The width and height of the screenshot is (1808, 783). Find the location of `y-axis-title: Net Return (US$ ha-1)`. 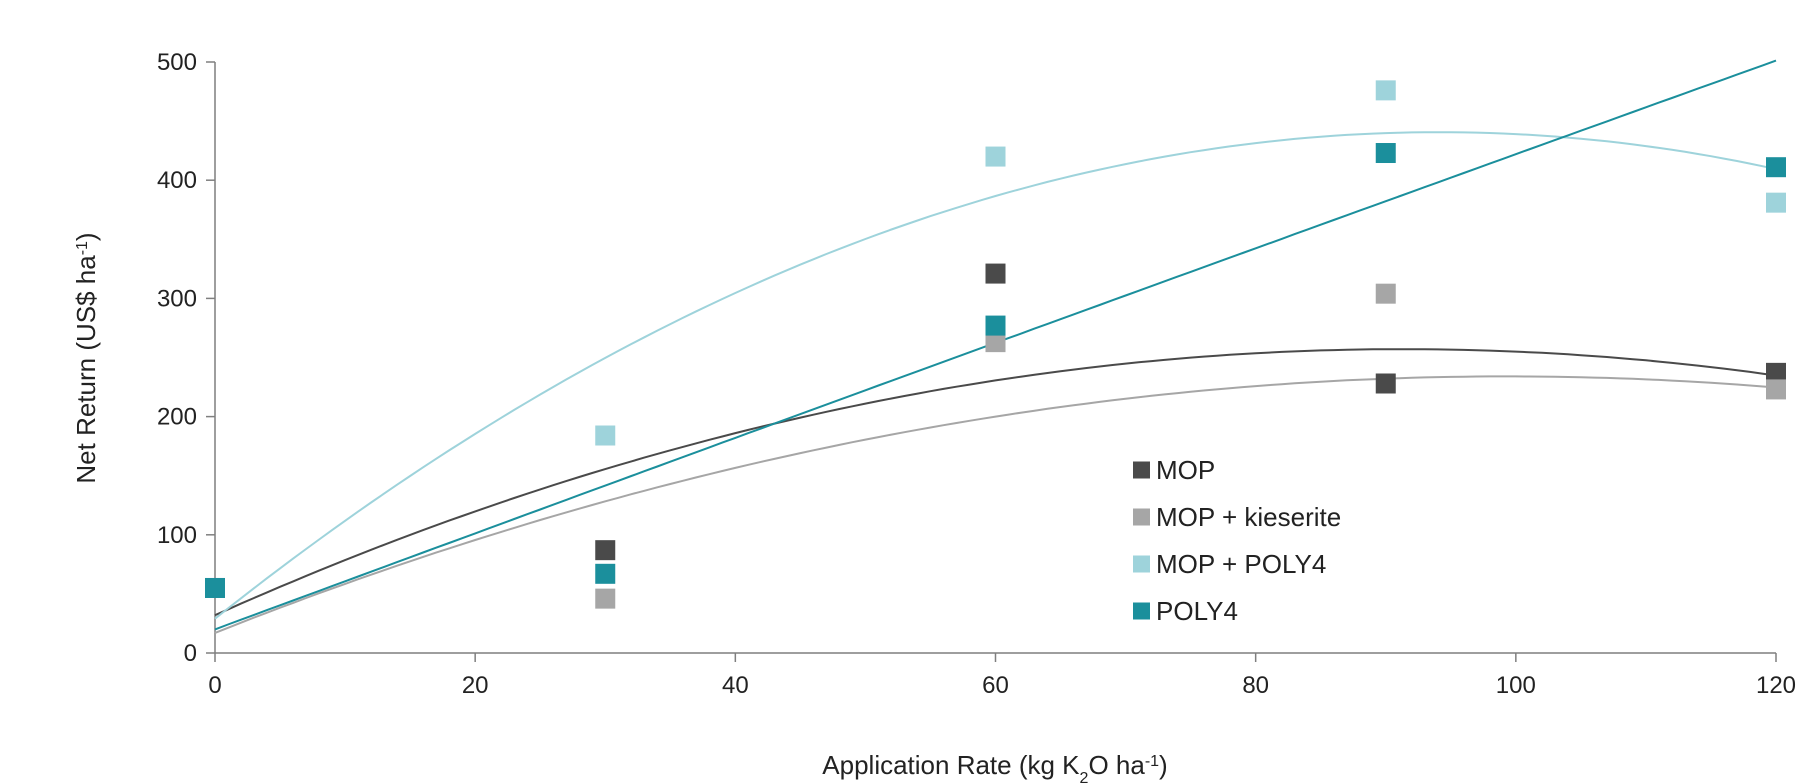

y-axis-title: Net Return (US$ ha-1) is located at coordinates (86, 357).